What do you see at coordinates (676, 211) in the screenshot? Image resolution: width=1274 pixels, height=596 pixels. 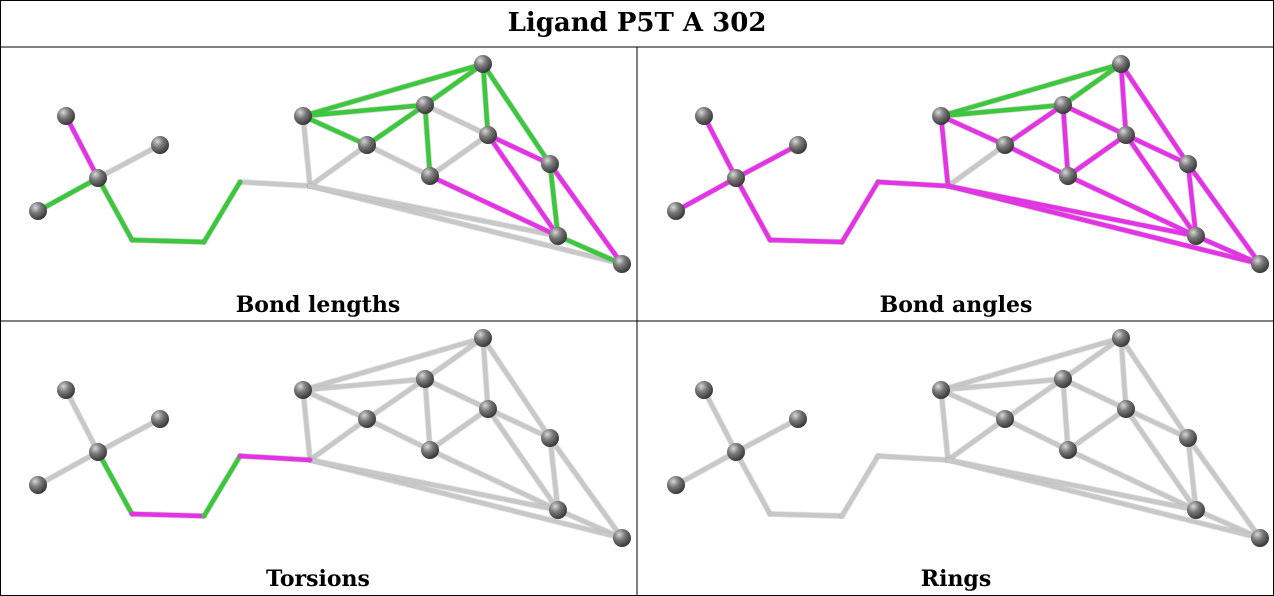 I see `atom-a3` at bounding box center [676, 211].